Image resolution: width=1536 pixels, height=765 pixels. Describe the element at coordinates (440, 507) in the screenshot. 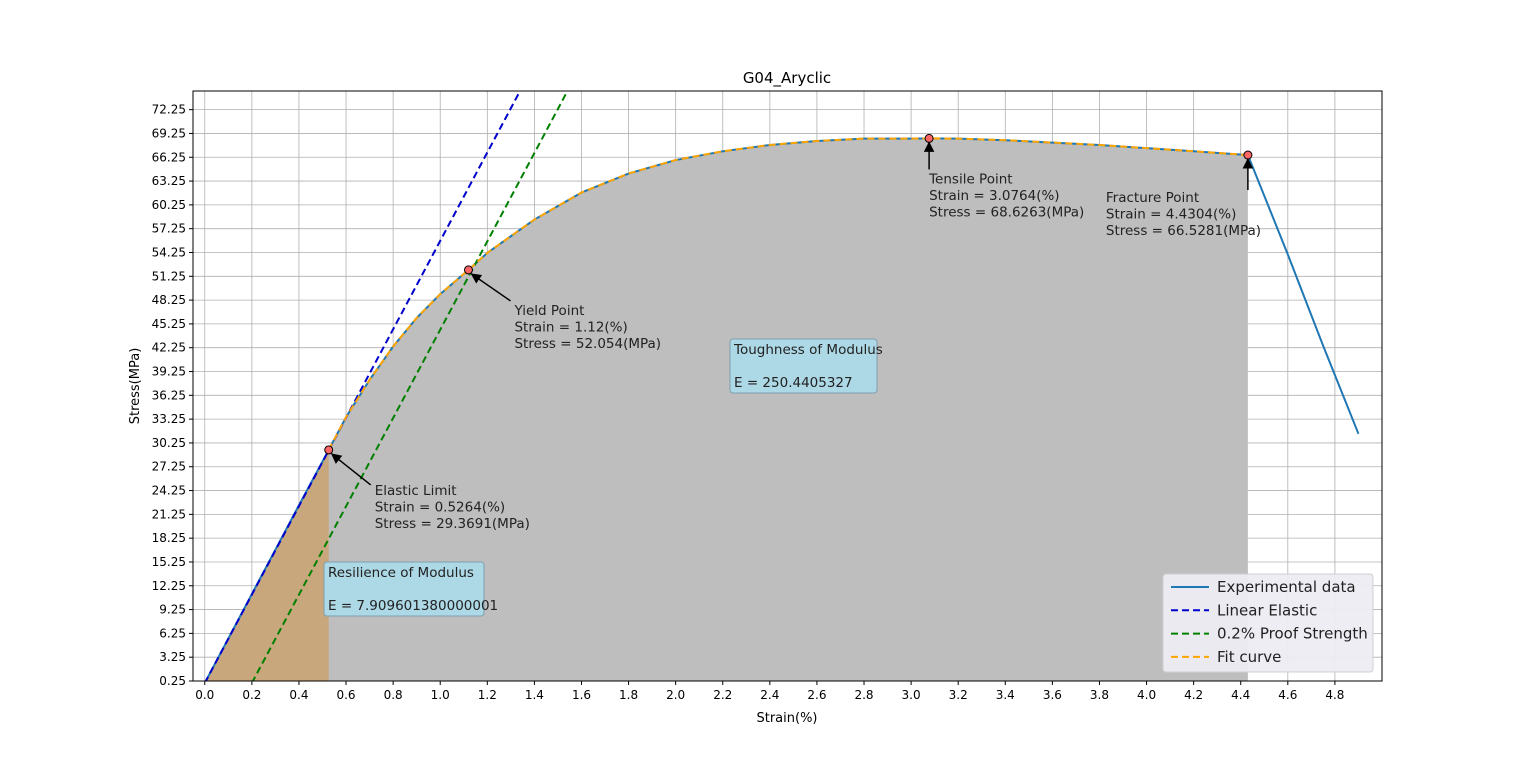

I see `annotation-line: Strain = 0.5264(%)` at that location.